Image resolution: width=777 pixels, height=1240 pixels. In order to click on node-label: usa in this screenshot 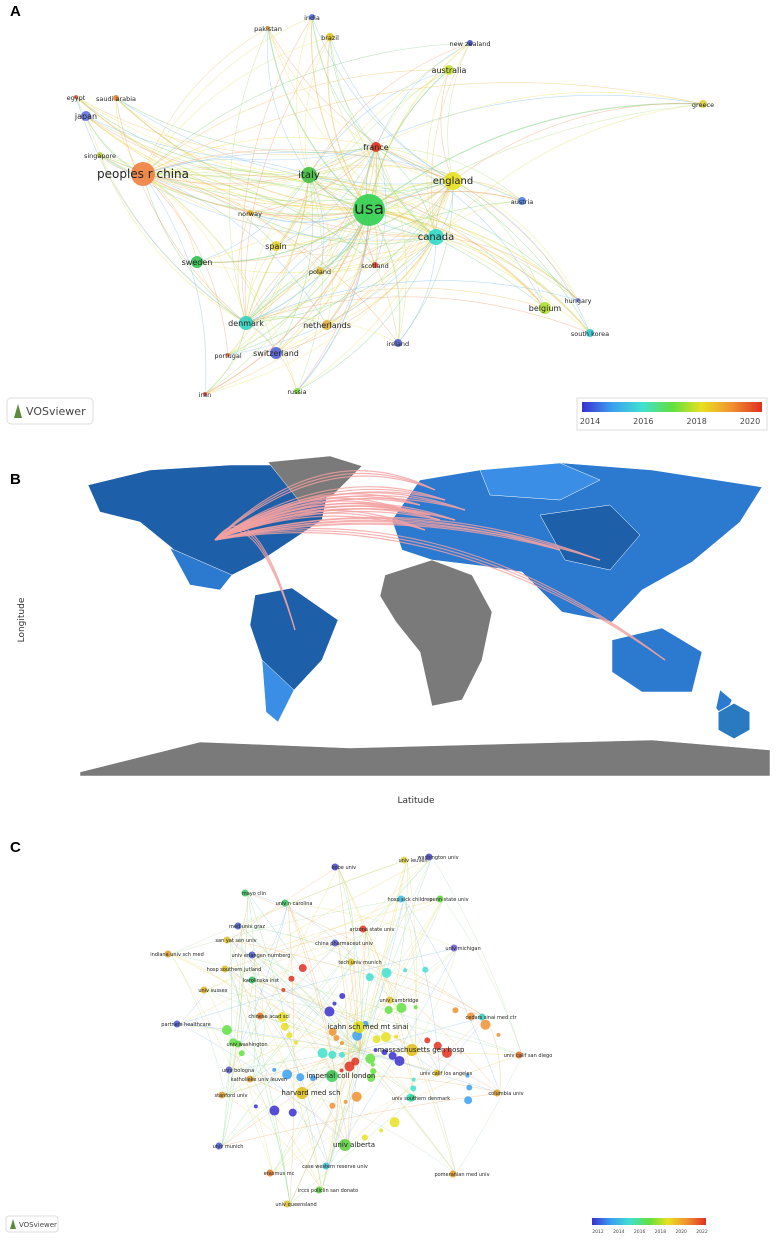, I will do `click(369, 209)`.